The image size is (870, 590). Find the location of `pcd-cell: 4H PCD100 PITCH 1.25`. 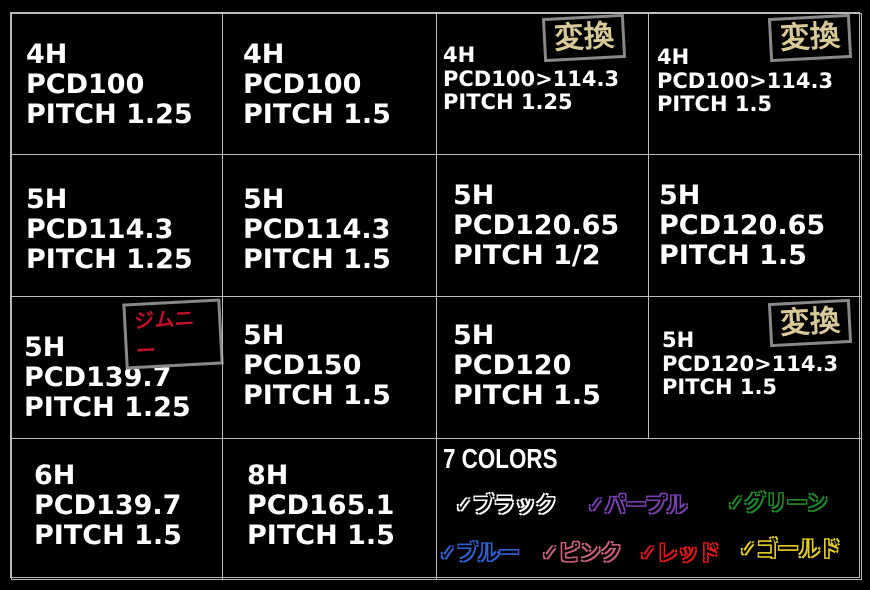

pcd-cell: 4H PCD100 PITCH 1.25 is located at coordinates (117, 84).